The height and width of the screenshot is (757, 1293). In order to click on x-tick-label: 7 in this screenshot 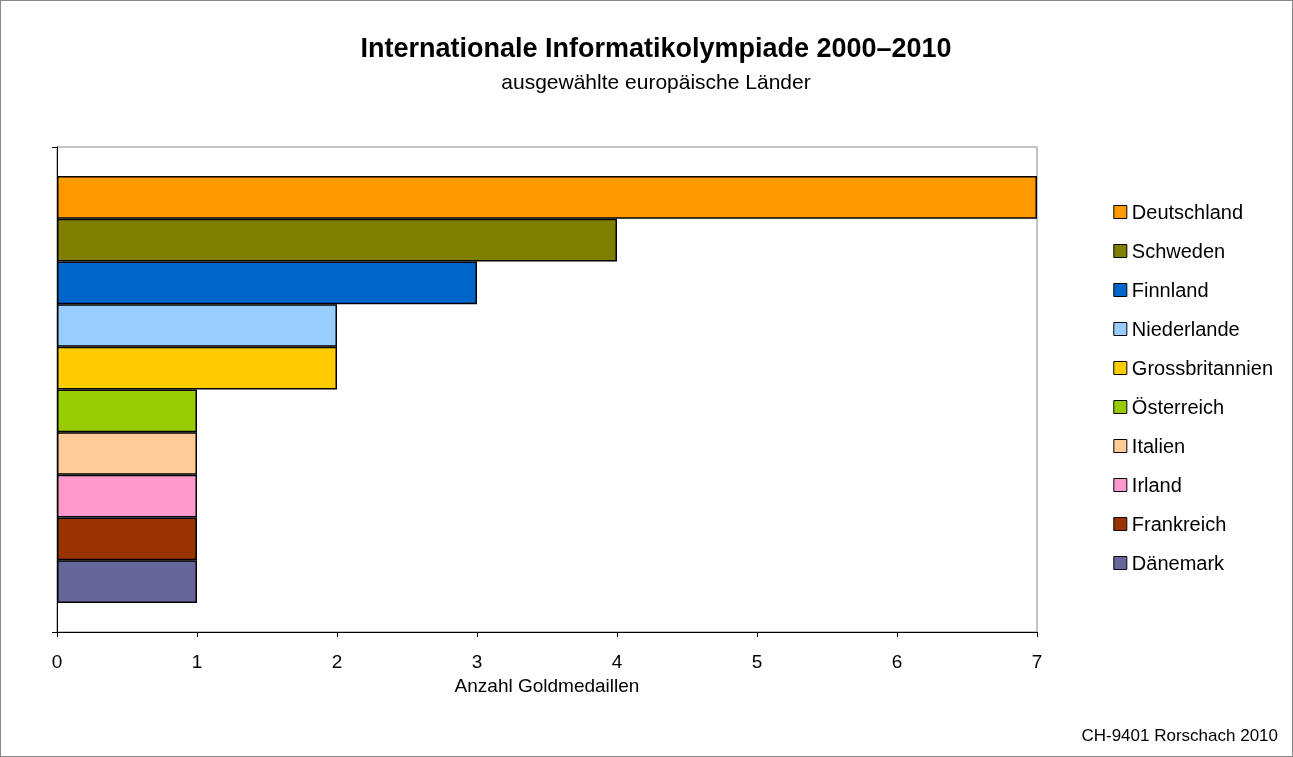, I will do `click(1037, 661)`.